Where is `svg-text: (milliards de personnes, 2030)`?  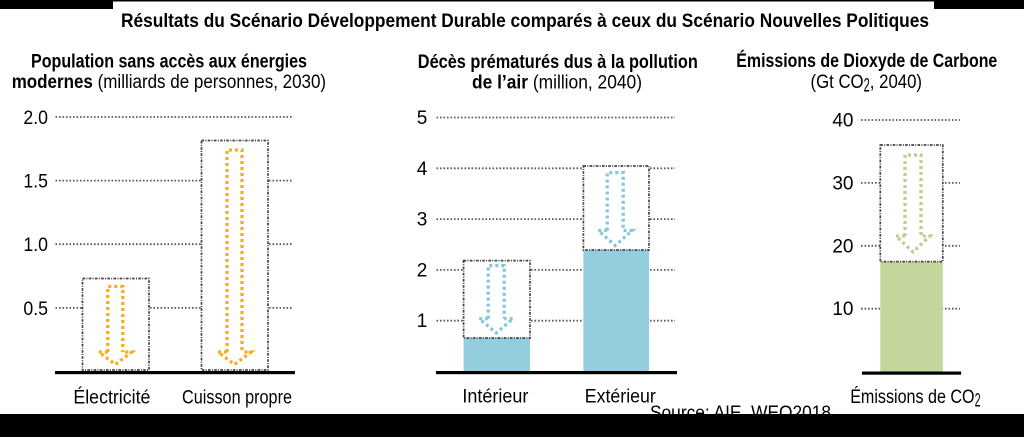
svg-text: (milliards de personnes, 2030) is located at coordinates (209, 82).